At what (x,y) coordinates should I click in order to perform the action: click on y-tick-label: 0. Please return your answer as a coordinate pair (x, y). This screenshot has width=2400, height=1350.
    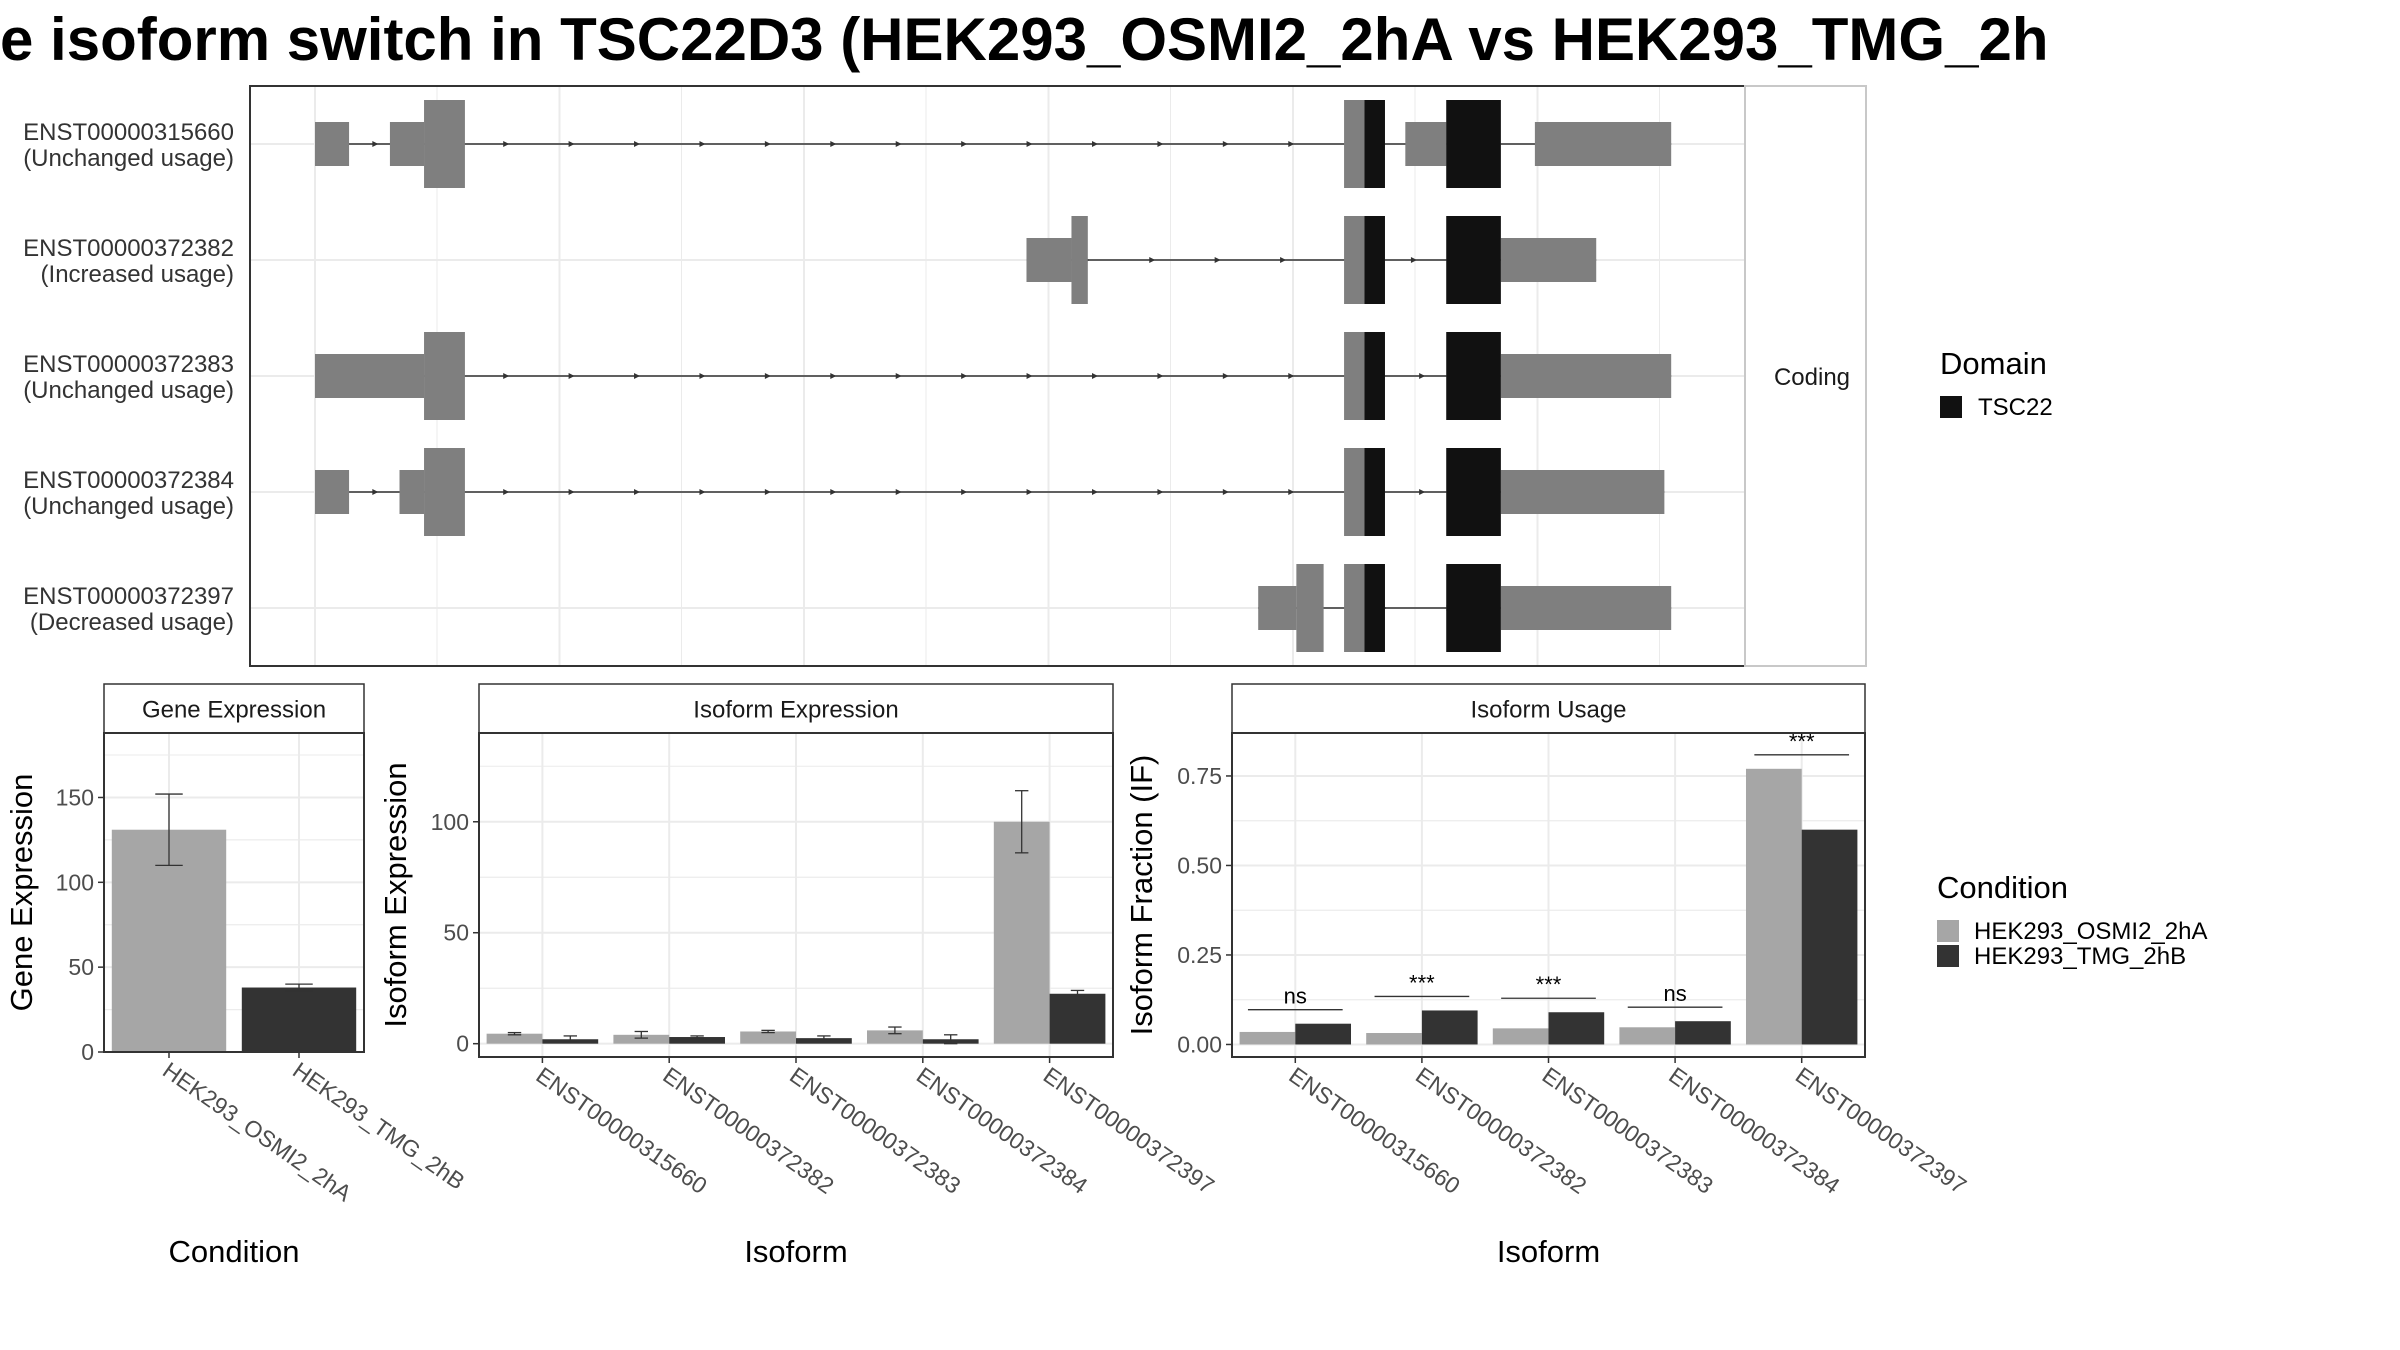
    Looking at the image, I should click on (87, 1052).